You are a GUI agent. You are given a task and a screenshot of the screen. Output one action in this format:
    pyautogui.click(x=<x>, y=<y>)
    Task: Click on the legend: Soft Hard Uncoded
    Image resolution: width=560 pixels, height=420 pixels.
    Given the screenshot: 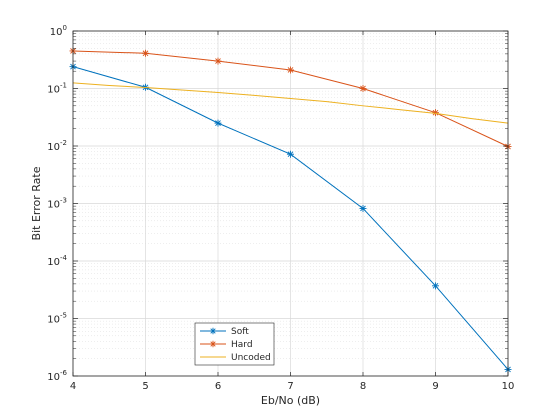 What is the action you would take?
    pyautogui.click(x=234, y=344)
    